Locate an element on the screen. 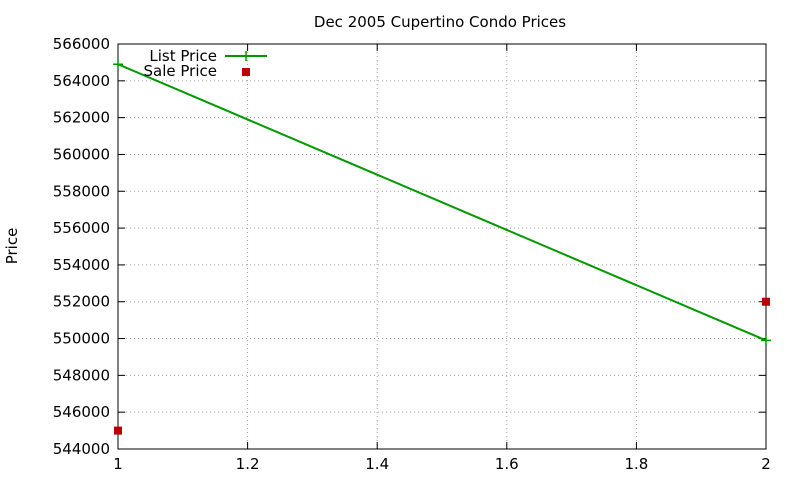  y-tick-label: 548000 is located at coordinates (81, 375).